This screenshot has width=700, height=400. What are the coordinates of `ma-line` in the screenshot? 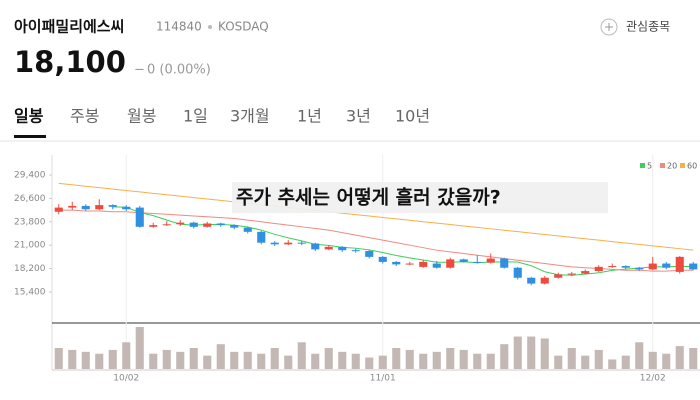 It's located at (376, 240).